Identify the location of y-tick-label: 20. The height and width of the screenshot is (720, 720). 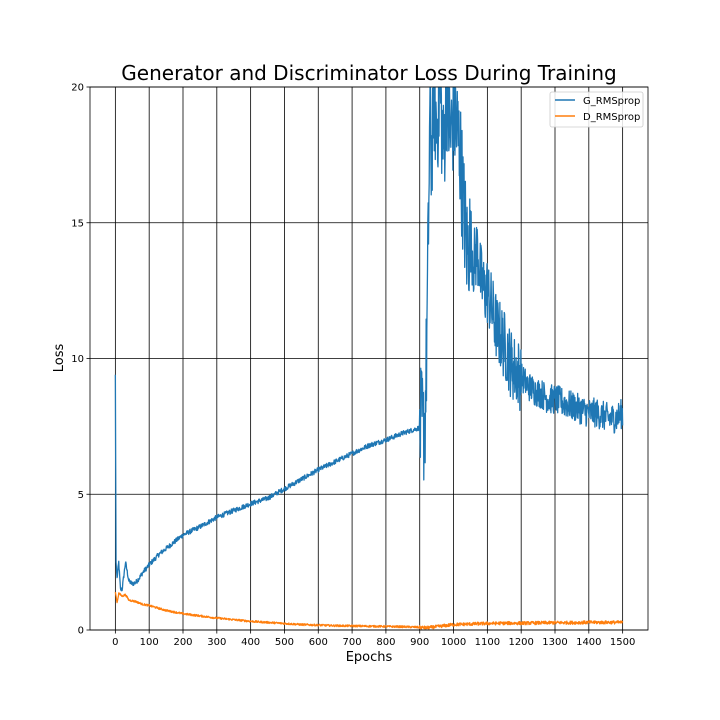
(77, 88).